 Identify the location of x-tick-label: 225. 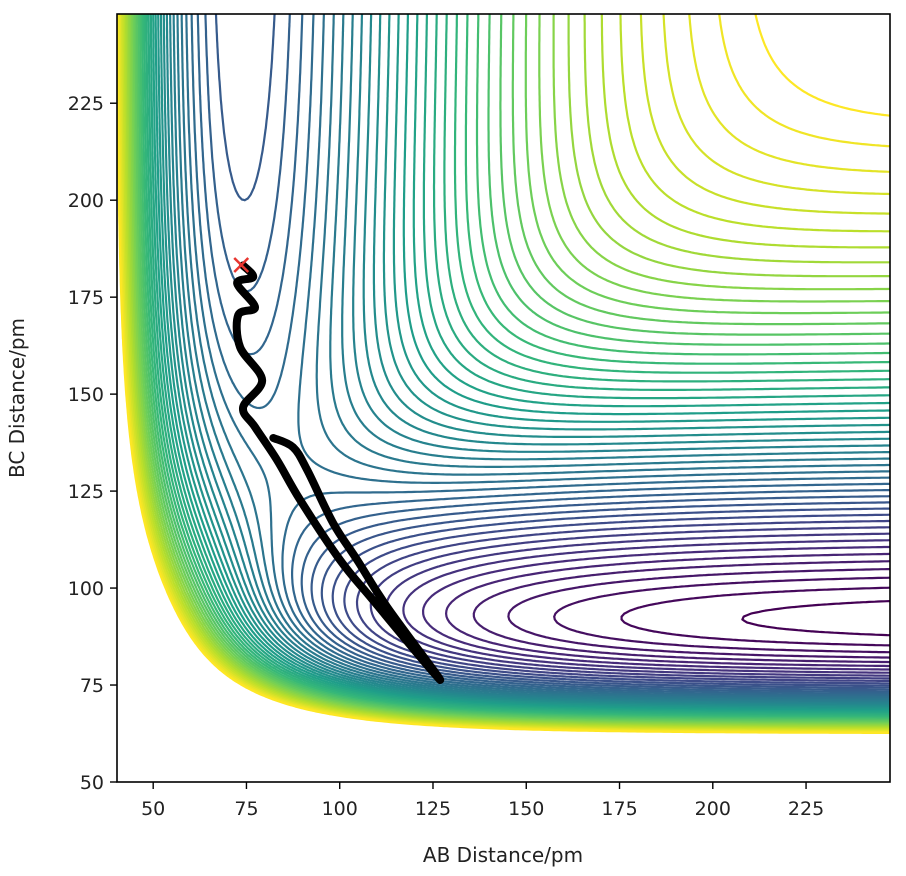
(806, 809).